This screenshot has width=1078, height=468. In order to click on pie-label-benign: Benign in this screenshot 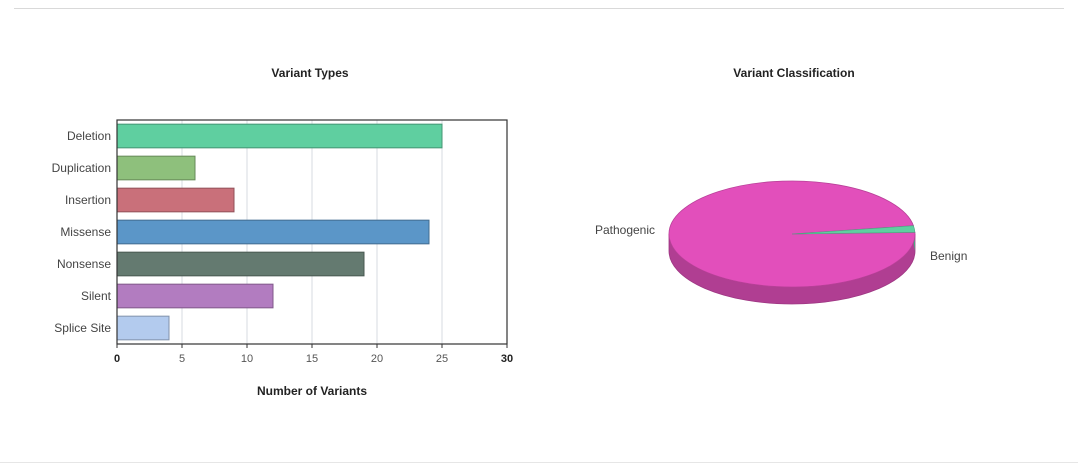, I will do `click(948, 256)`.